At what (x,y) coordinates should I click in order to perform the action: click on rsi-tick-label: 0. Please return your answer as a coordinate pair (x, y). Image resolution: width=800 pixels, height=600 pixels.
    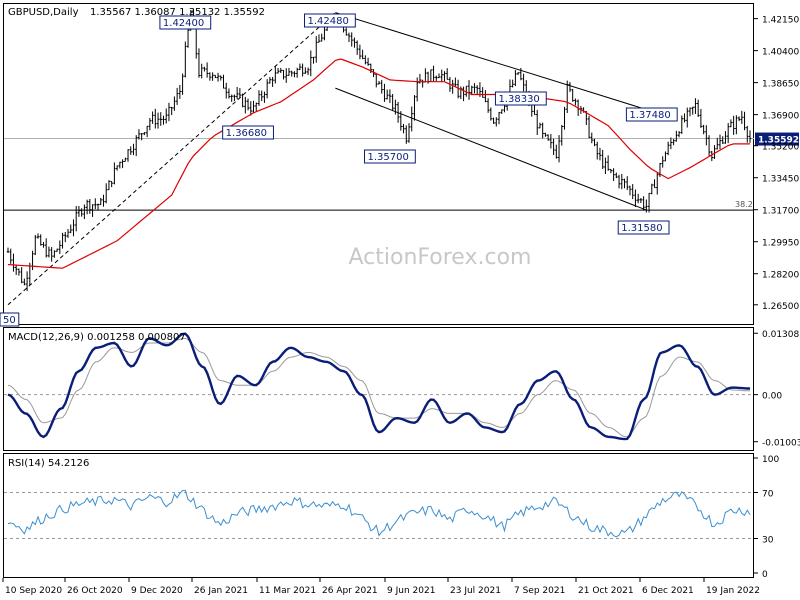
    Looking at the image, I should click on (765, 575).